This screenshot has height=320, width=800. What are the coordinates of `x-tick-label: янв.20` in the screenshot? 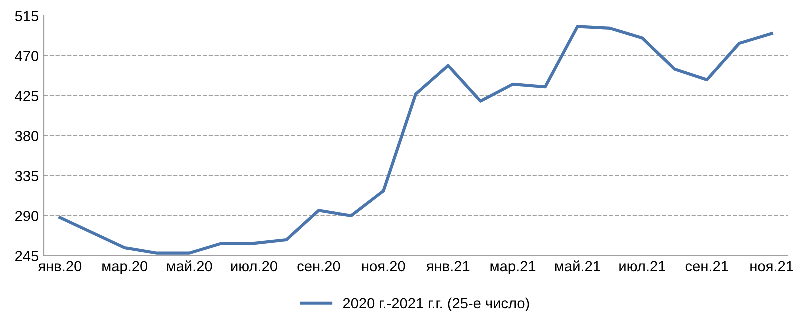 It's located at (60, 266).